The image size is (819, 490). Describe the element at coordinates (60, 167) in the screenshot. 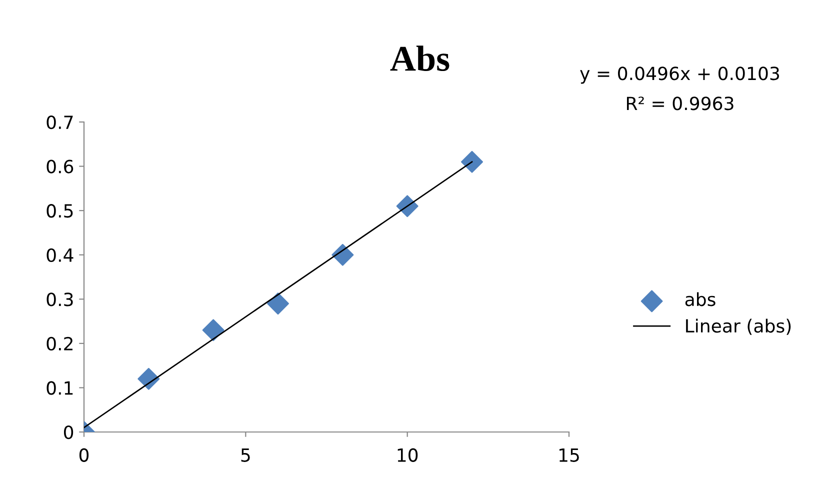

I see `y-tick-label: 0.6` at that location.